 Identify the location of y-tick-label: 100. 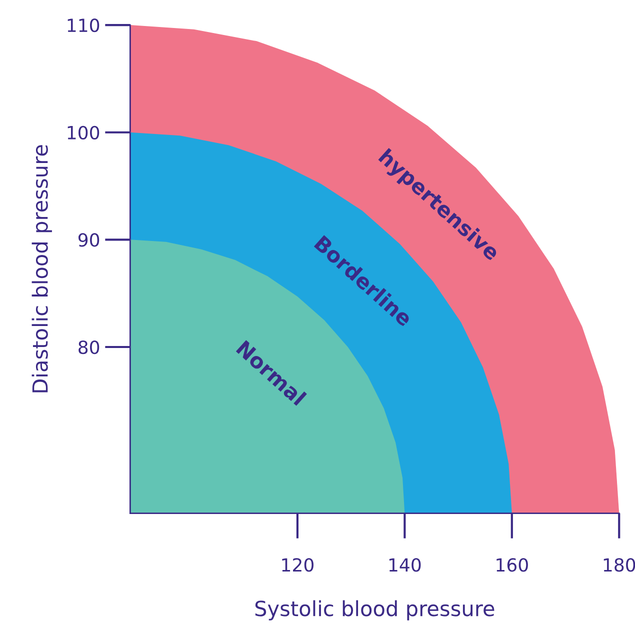
(84, 133).